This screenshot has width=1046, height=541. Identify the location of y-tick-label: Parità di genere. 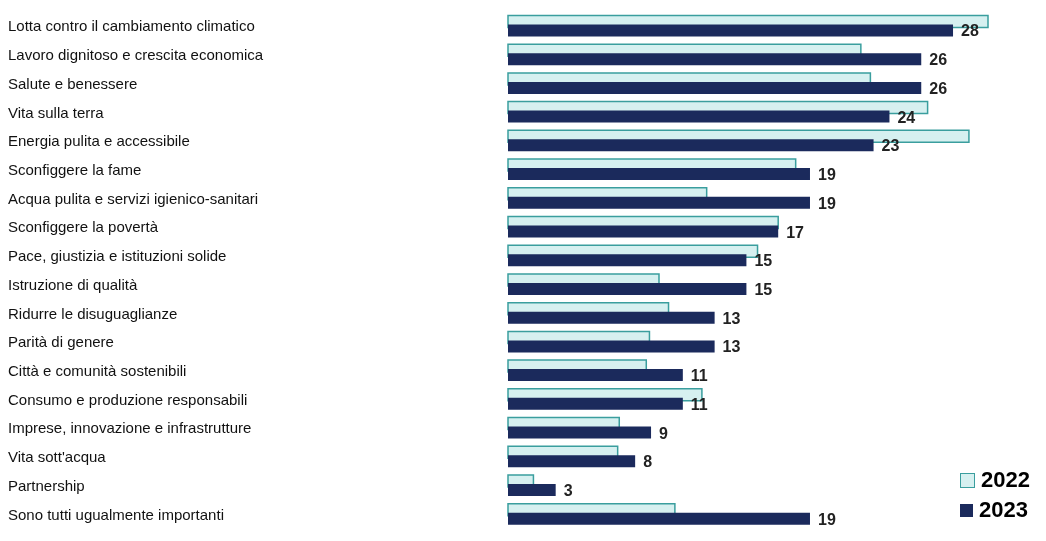
(61, 342).